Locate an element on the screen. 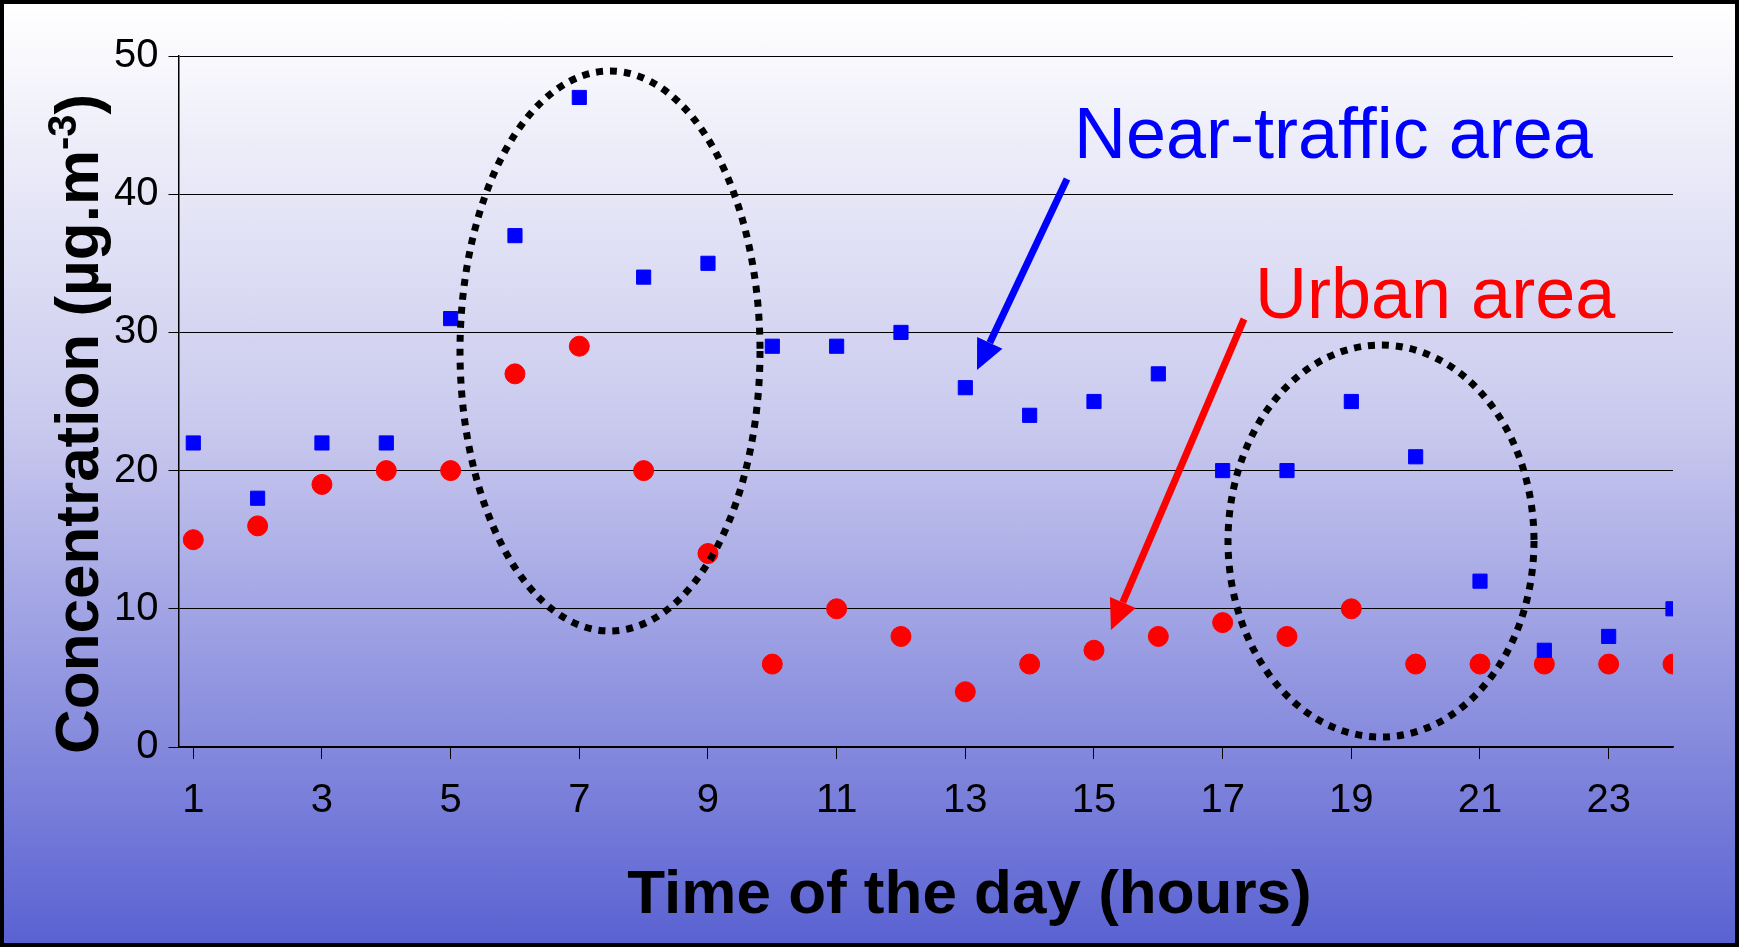  x-tick-label: 15 is located at coordinates (1094, 798).